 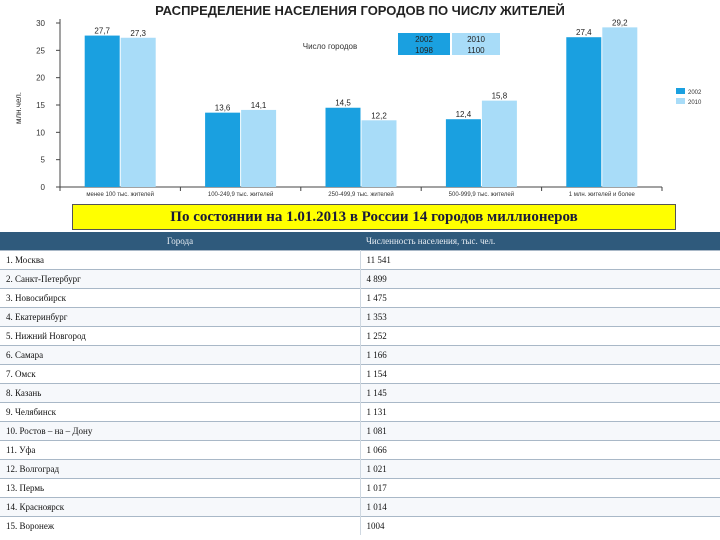 What do you see at coordinates (540, 525) in the screenshot?
I see `population-cell: 1004` at bounding box center [540, 525].